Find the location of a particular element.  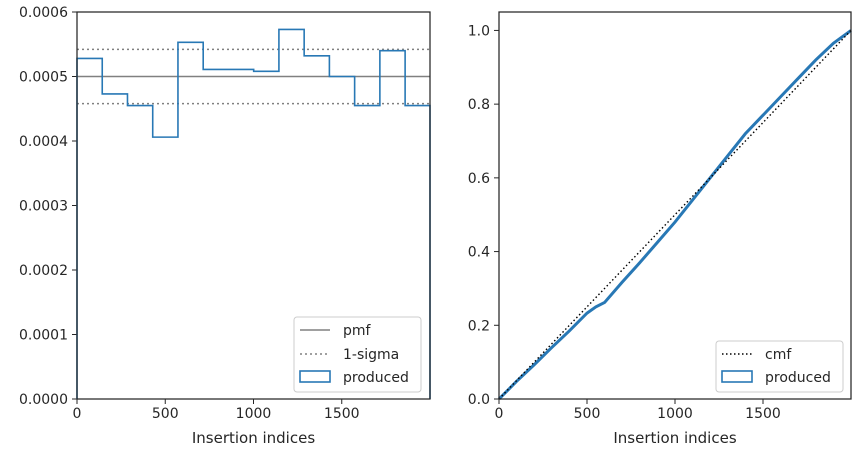

y-tick-label: 0.0006 is located at coordinates (43, 13).